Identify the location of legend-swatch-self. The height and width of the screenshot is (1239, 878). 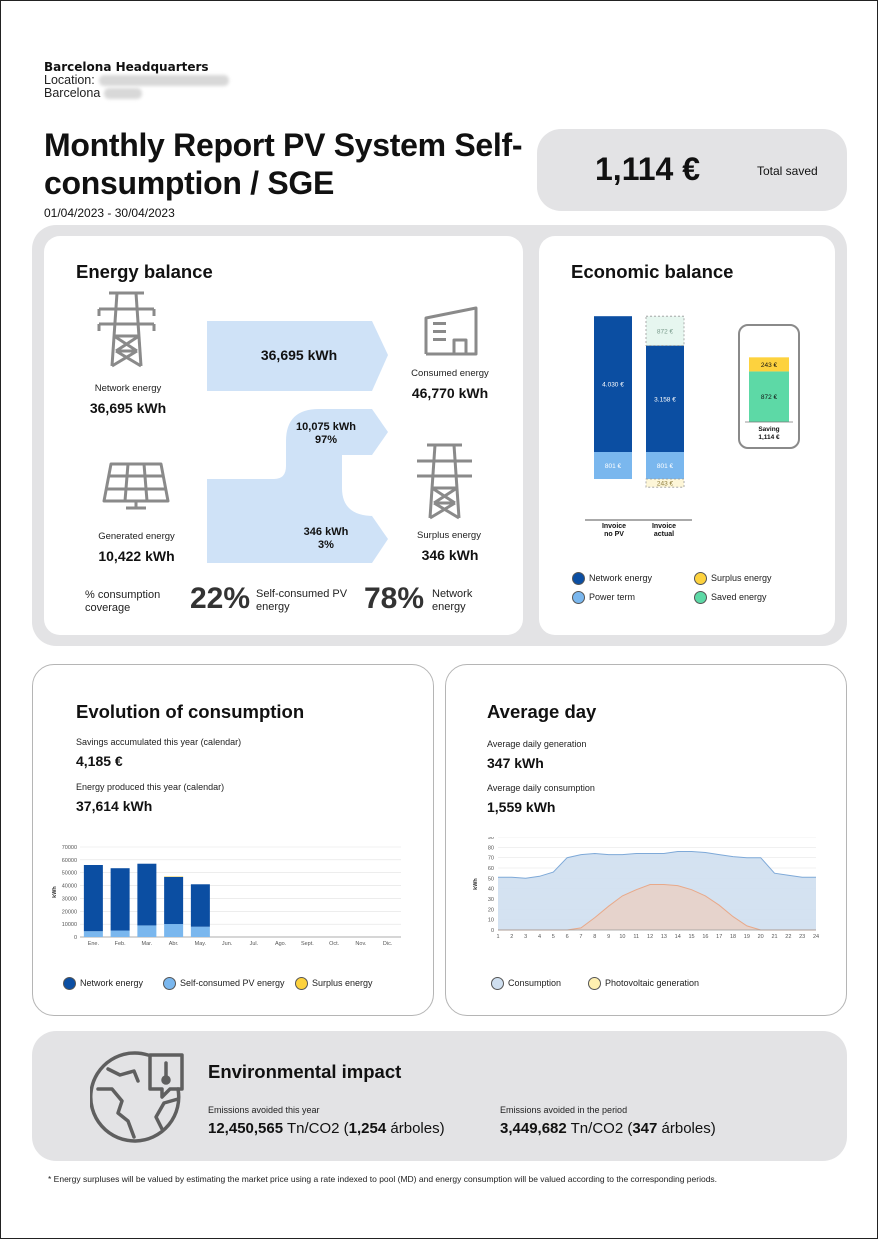
(169, 983).